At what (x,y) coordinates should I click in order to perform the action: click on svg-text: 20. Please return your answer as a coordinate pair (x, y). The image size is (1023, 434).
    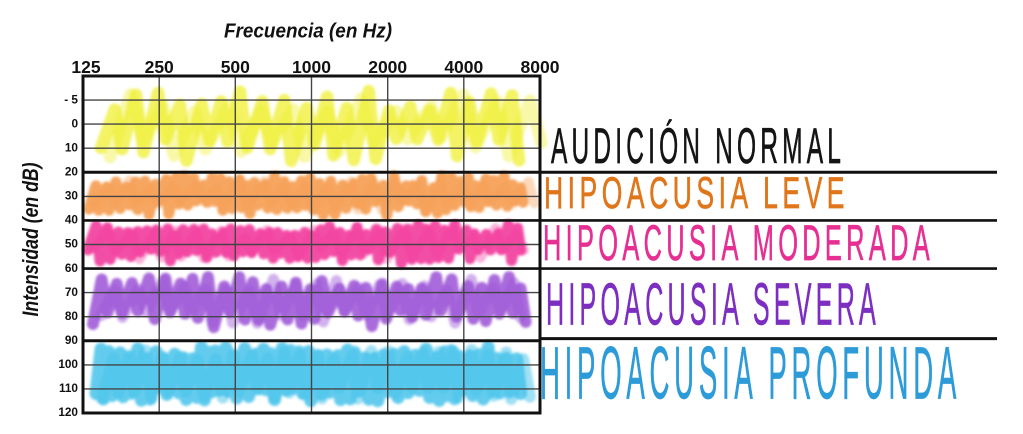
    Looking at the image, I should click on (72, 172).